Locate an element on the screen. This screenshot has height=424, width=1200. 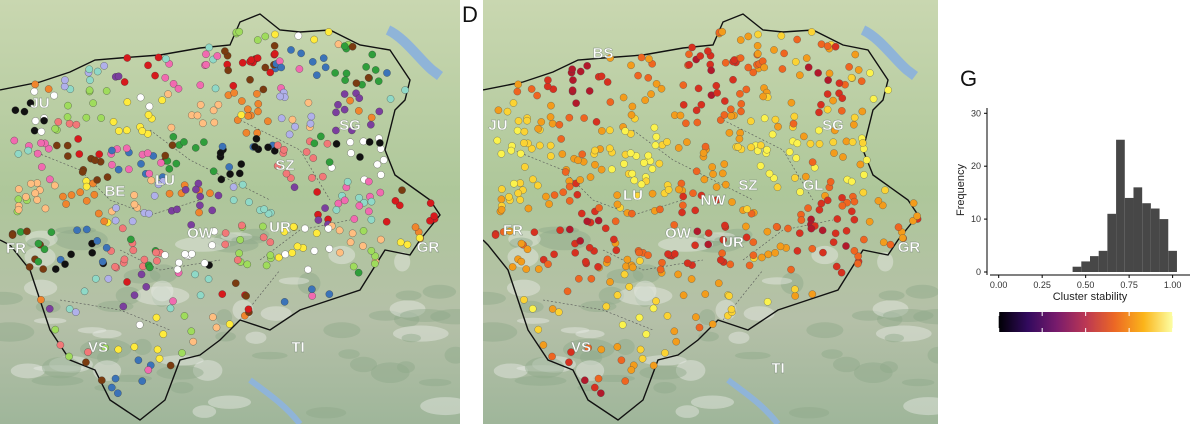
x-tick-label: 1.00 is located at coordinates (1173, 285).